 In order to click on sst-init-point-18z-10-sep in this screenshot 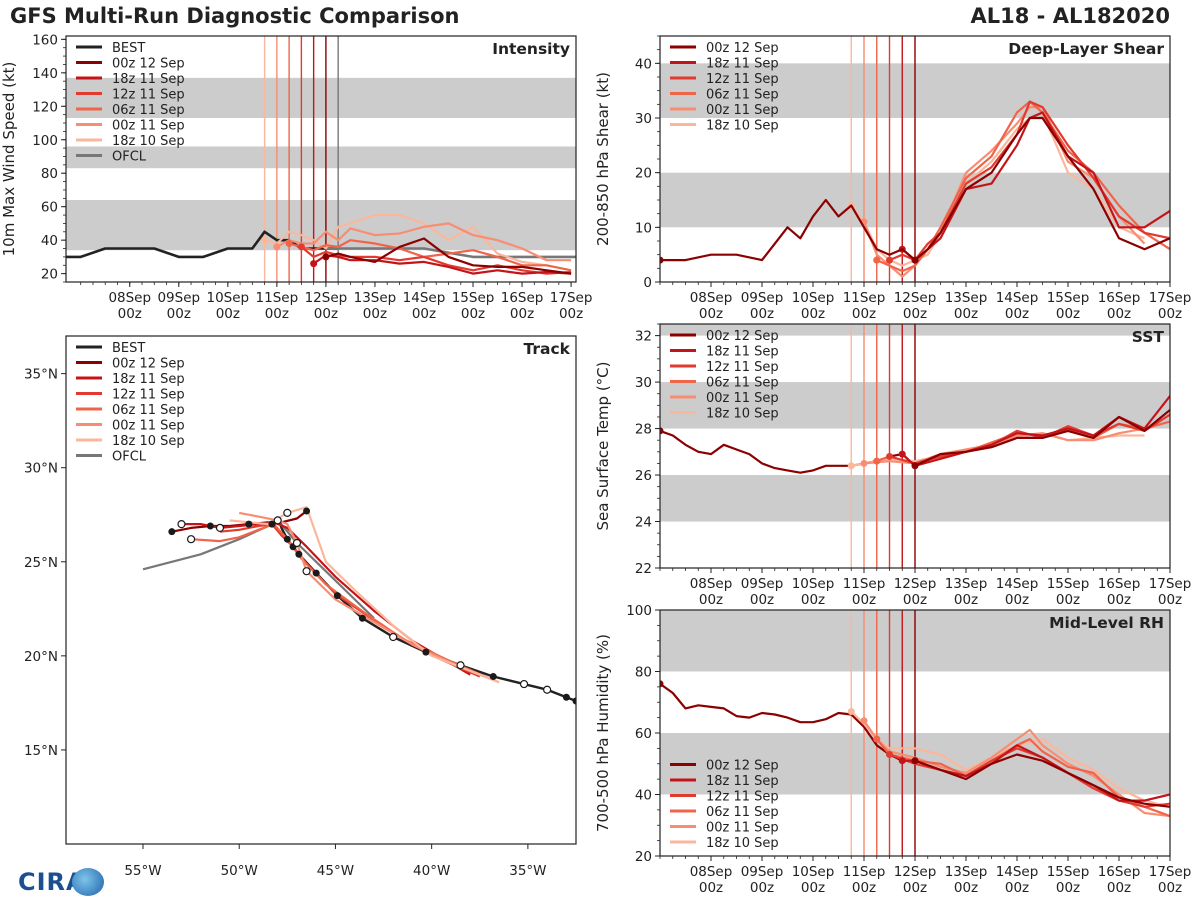, I will do `click(851, 466)`.